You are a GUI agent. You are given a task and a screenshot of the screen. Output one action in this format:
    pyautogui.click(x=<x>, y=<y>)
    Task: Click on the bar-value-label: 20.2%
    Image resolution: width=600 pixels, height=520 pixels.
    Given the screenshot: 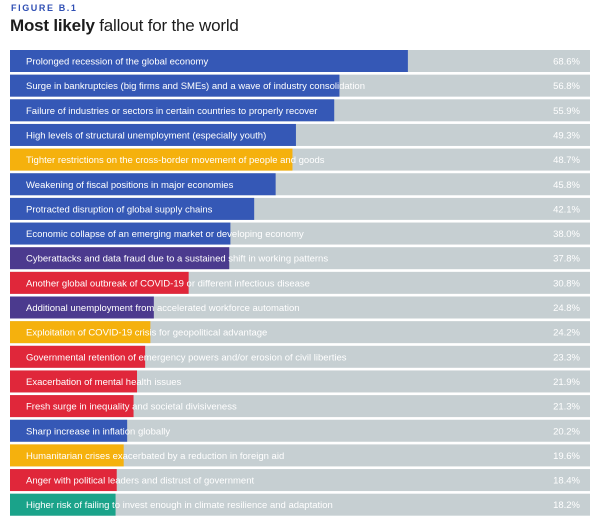 What is the action you would take?
    pyautogui.click(x=566, y=431)
    